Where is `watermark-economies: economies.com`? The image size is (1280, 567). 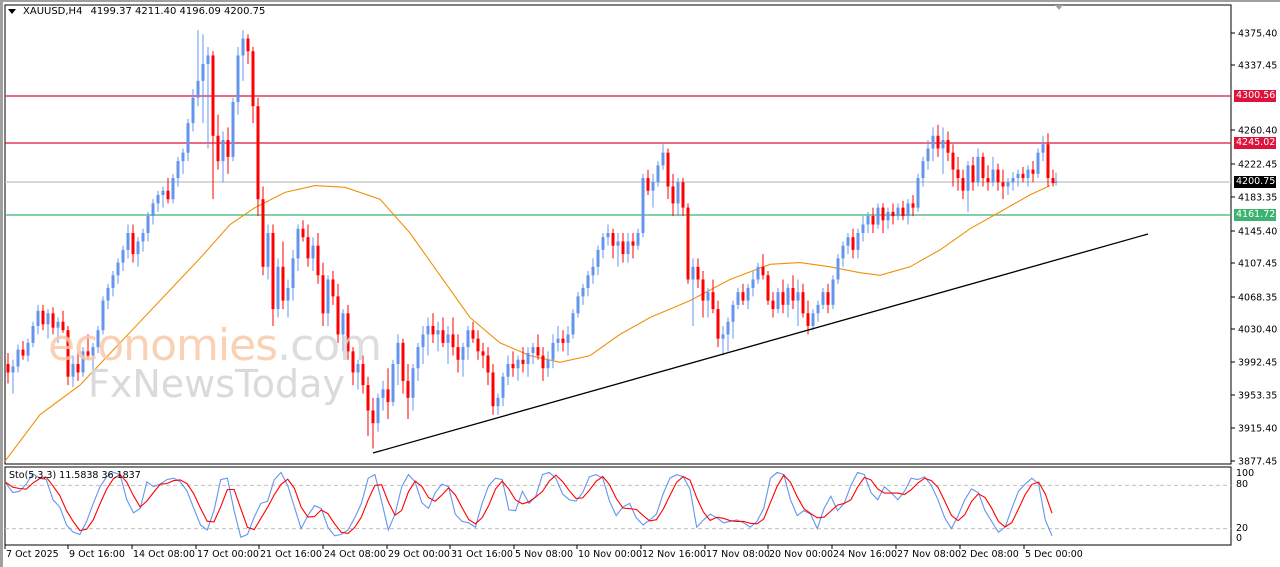 watermark-economies: economies.com is located at coordinates (215, 345).